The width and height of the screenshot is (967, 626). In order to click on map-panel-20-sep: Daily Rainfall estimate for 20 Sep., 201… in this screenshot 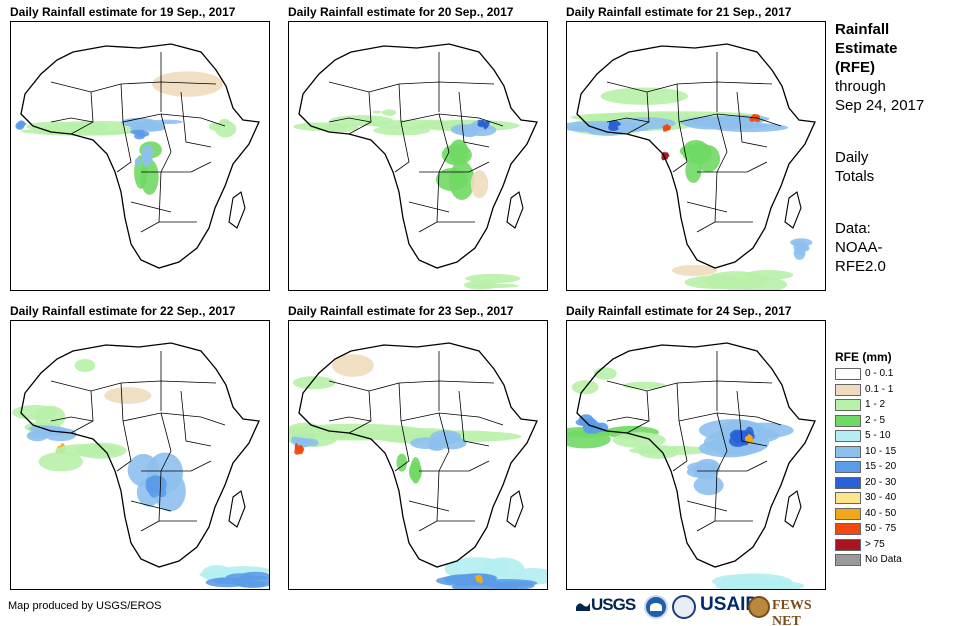, I will do `click(418, 148)`.